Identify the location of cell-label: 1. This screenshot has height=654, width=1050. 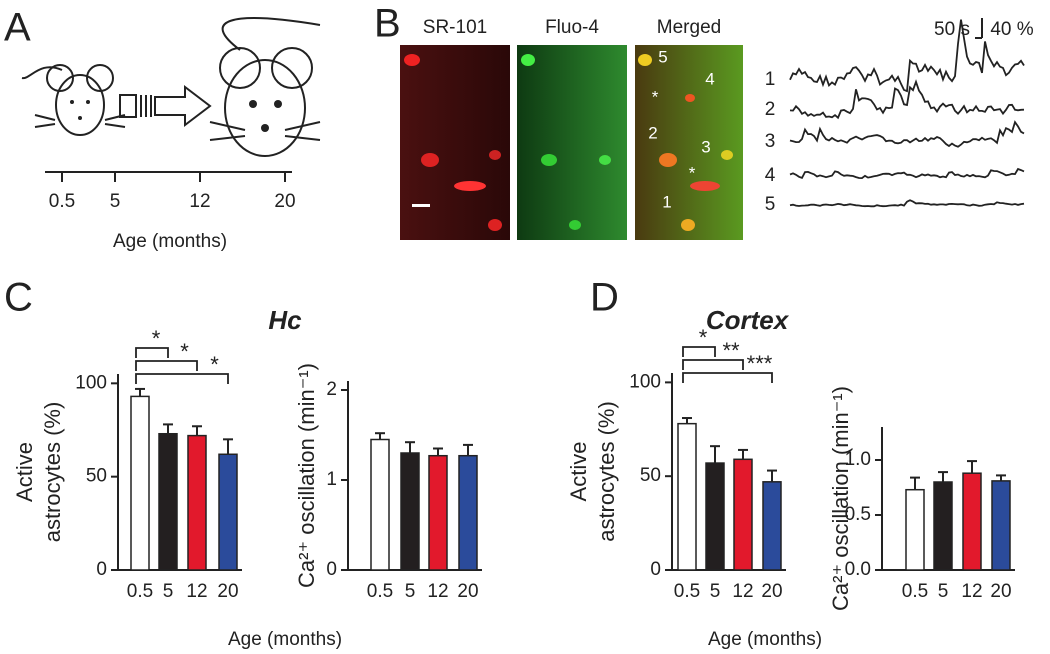
(666, 201).